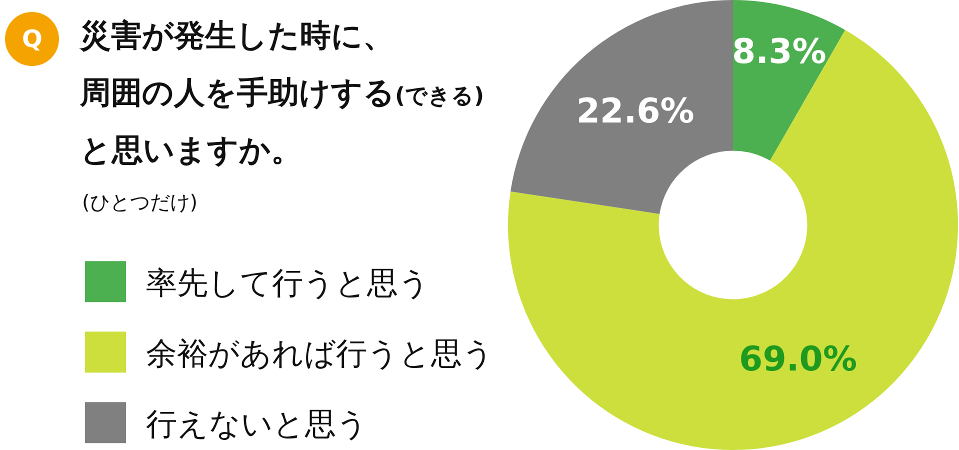  Describe the element at coordinates (257, 424) in the screenshot. I see `legend-label: 行えないと思う` at that location.